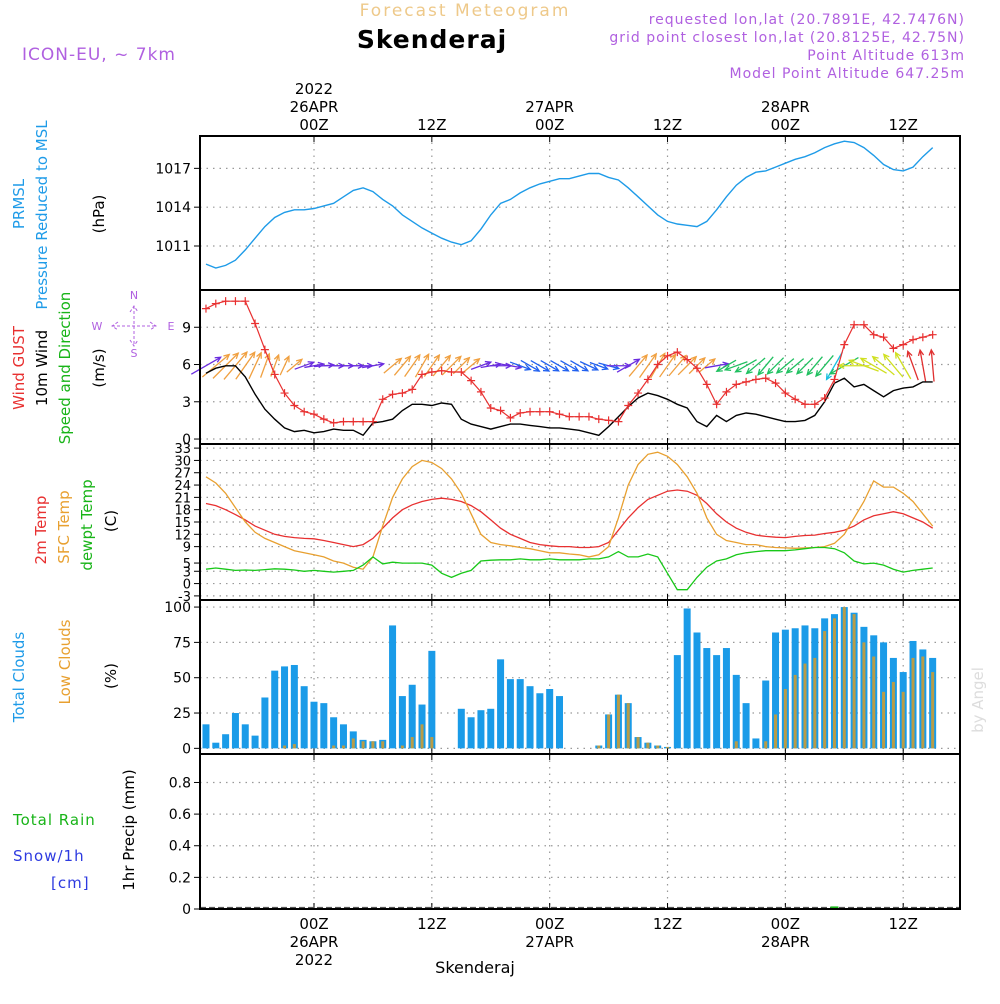 This screenshot has height=1004, width=1000. Describe the element at coordinates (19, 367) in the screenshot. I see `wind-gust-label: Wind GUST` at that location.